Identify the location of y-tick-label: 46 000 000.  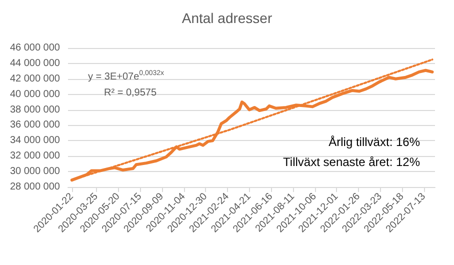
(35, 48).